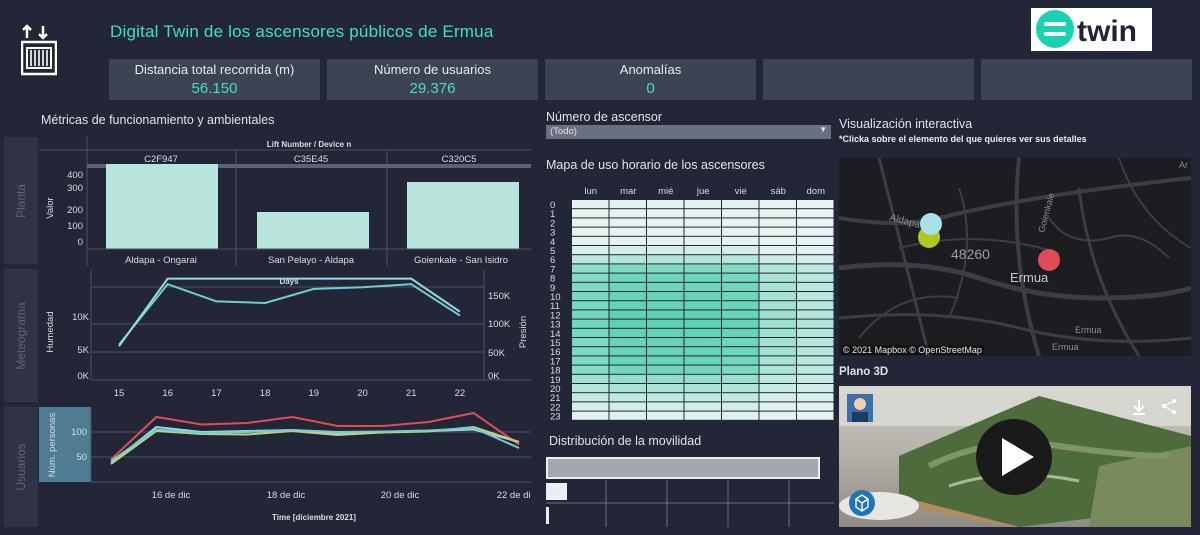 The image size is (1200, 535). Describe the element at coordinates (21, 335) in the screenshot. I see `side-label-meteograma: Meteograma` at that location.